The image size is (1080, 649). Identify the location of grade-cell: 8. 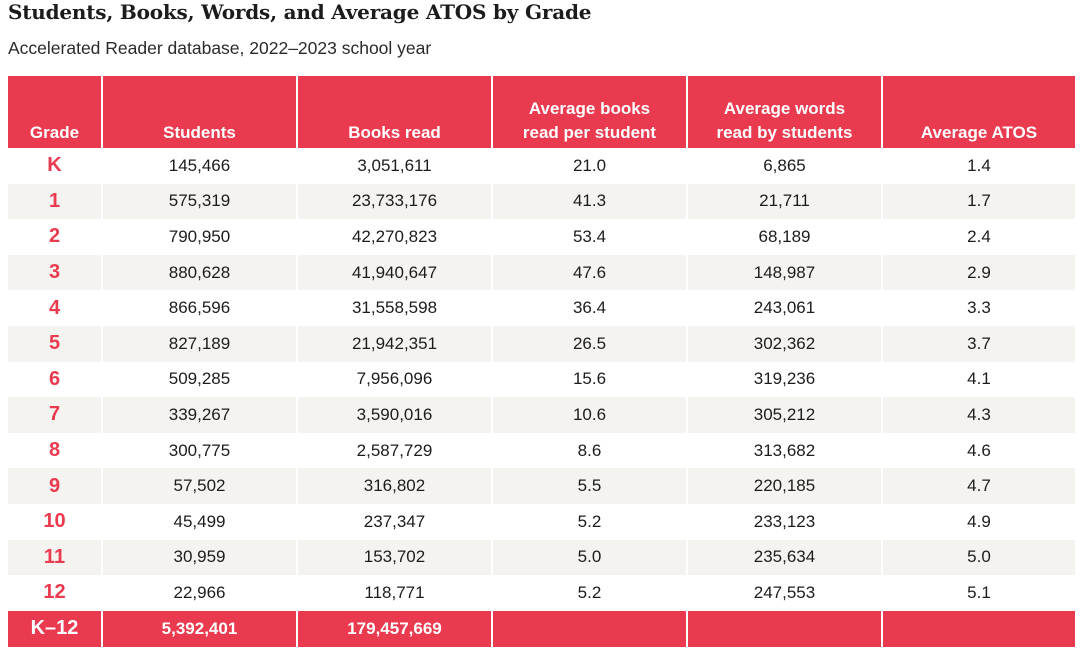
(54, 450).